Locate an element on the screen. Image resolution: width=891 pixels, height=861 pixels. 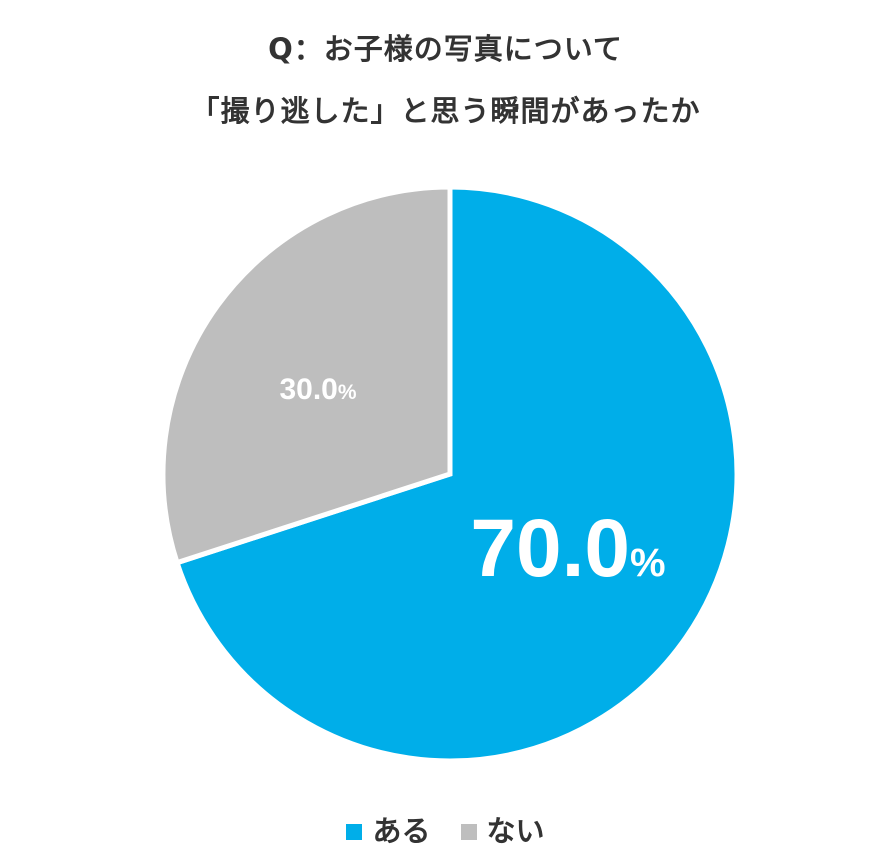
pie-slice-nai is located at coordinates (306, 375).